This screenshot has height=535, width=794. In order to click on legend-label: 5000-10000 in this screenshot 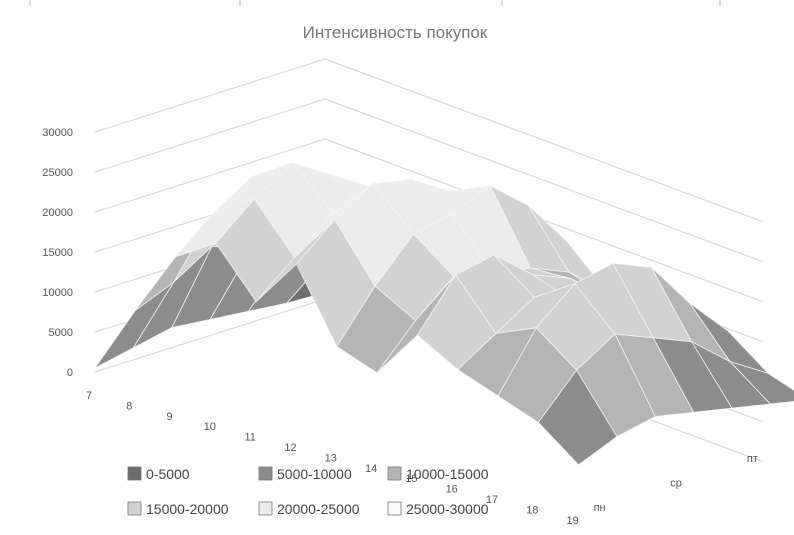, I will do `click(314, 474)`.